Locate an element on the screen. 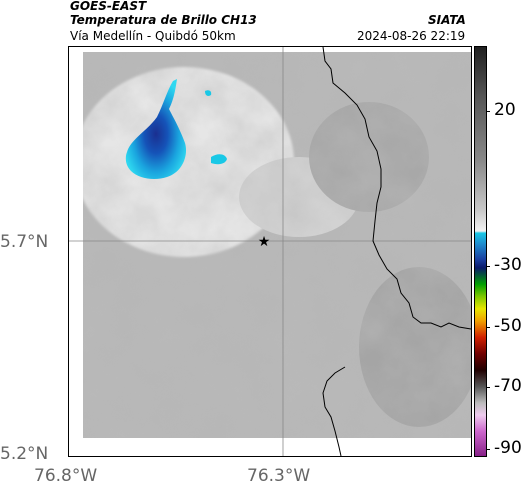 The height and width of the screenshot is (491, 526). lat-tick-label: 5.2°N is located at coordinates (24, 454).